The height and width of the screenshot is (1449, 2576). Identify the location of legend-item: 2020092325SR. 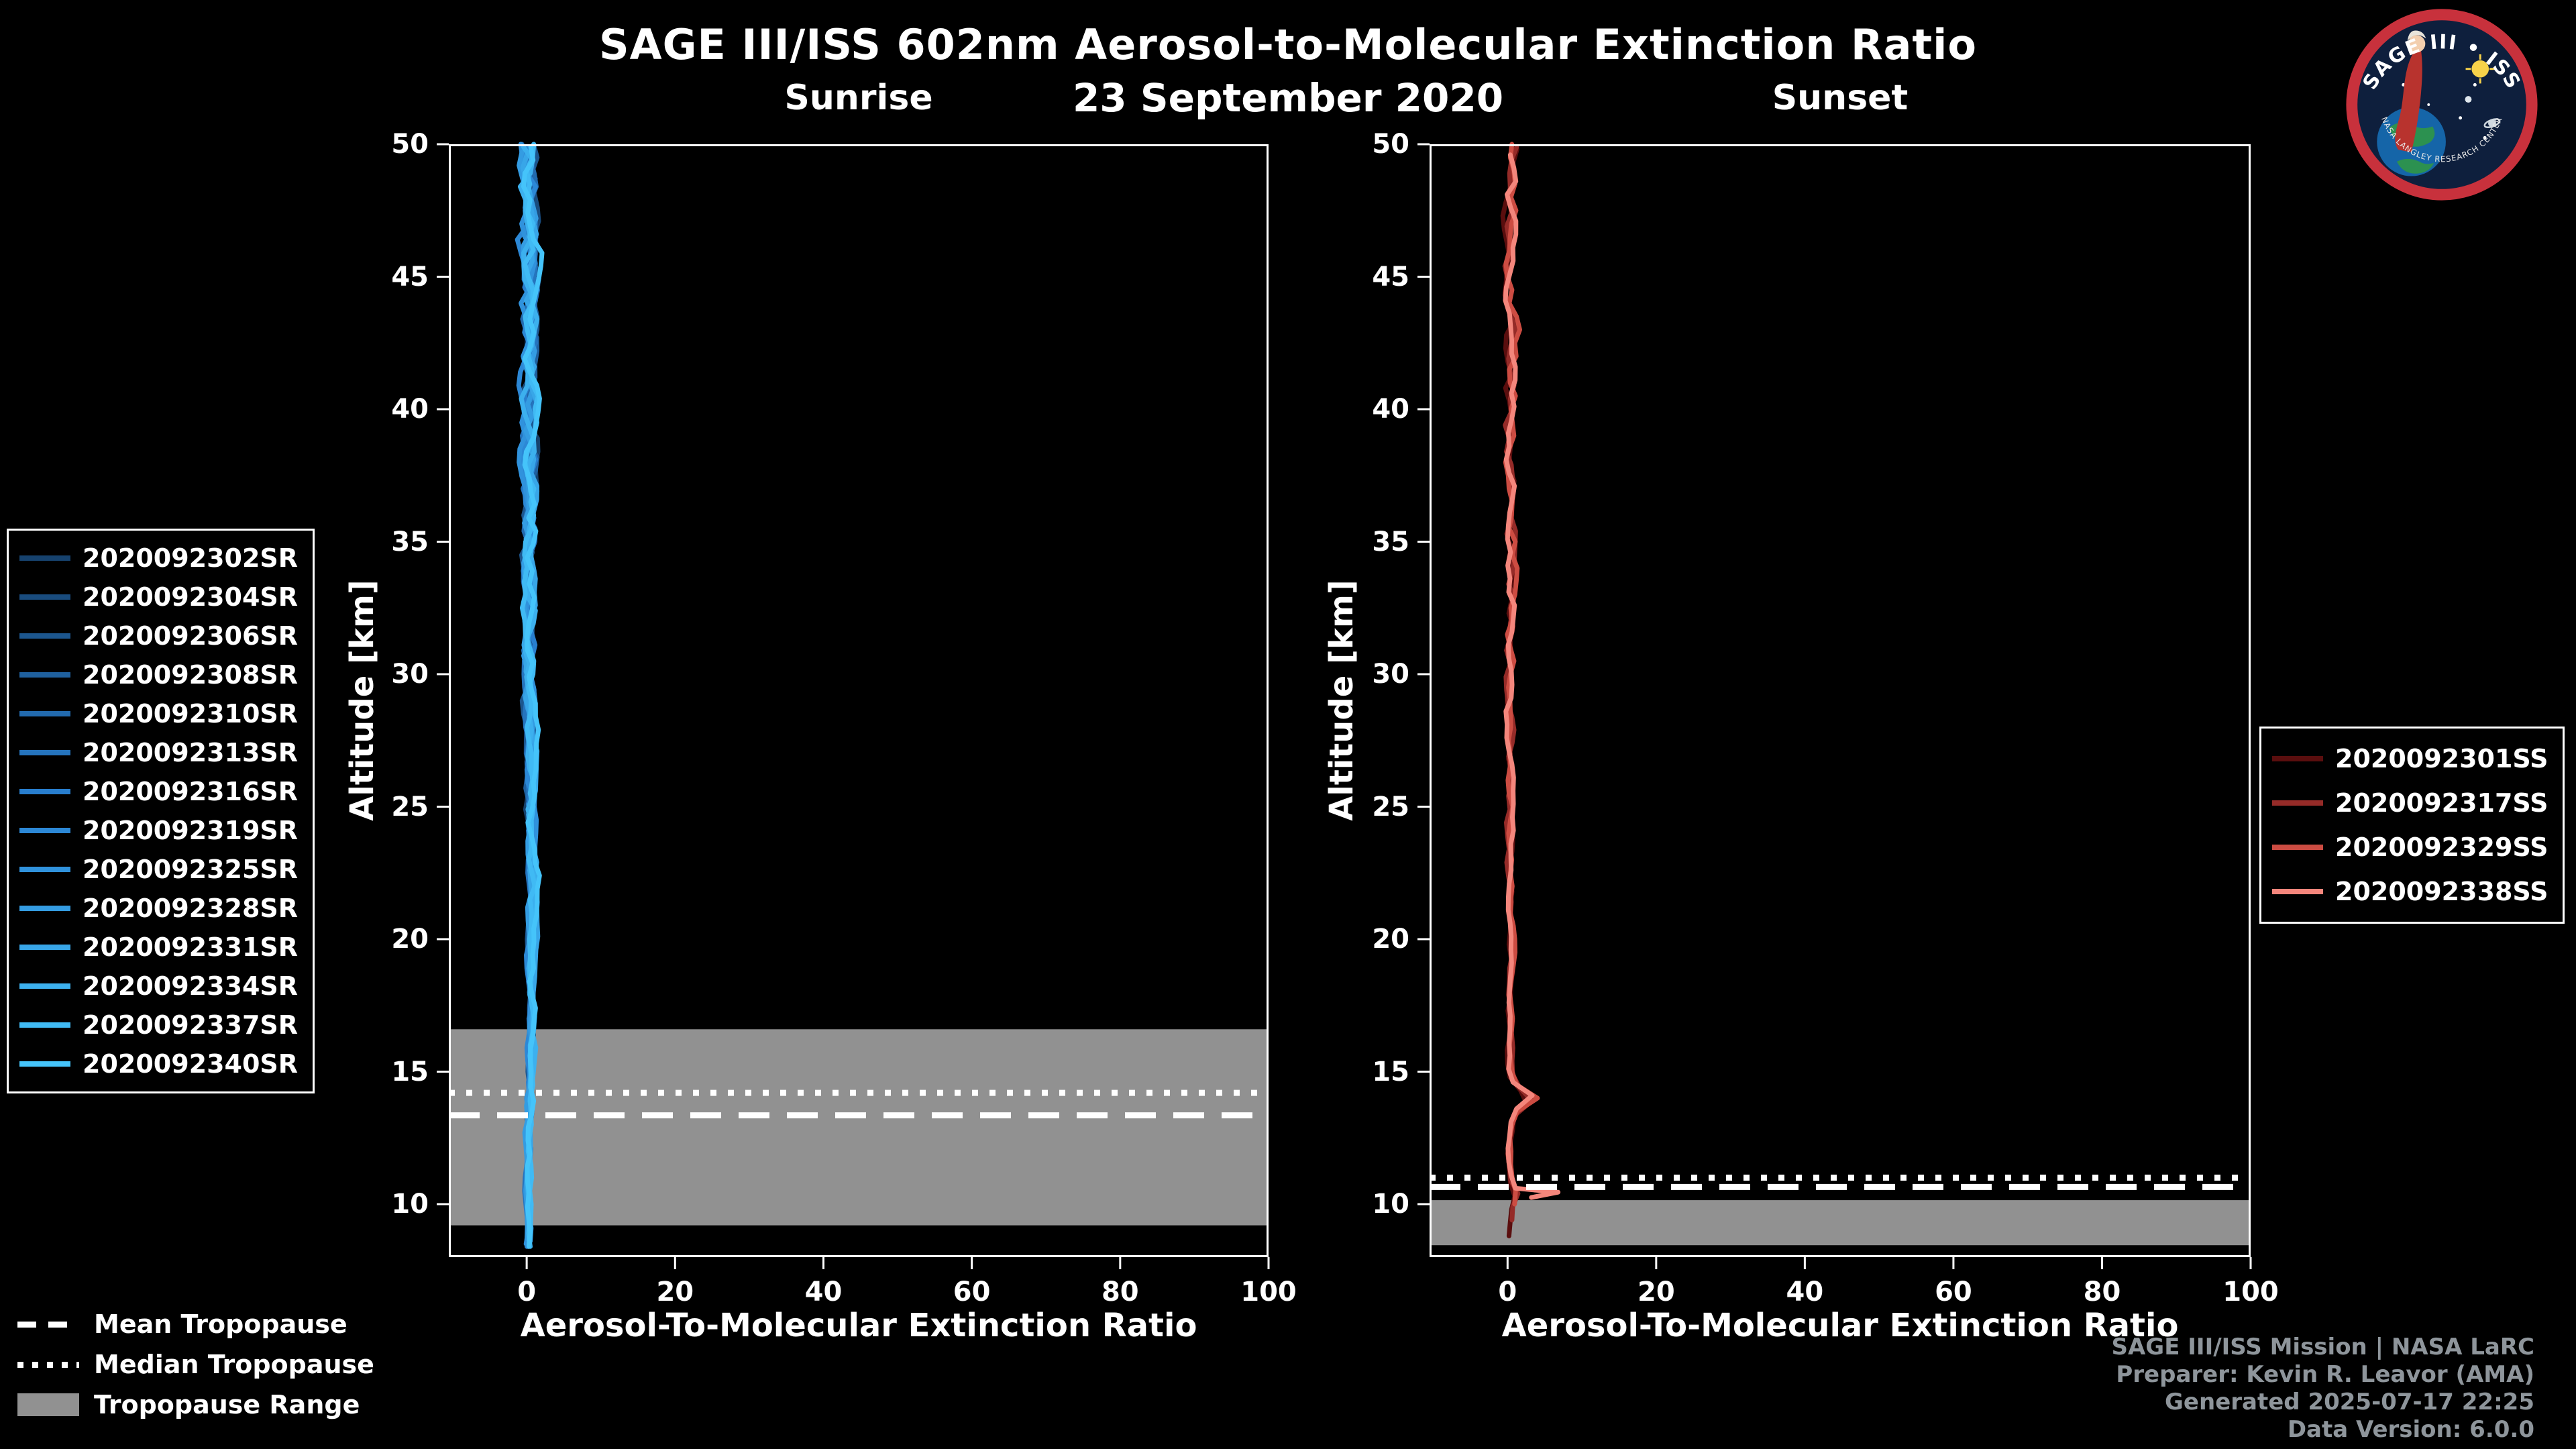
(158, 869).